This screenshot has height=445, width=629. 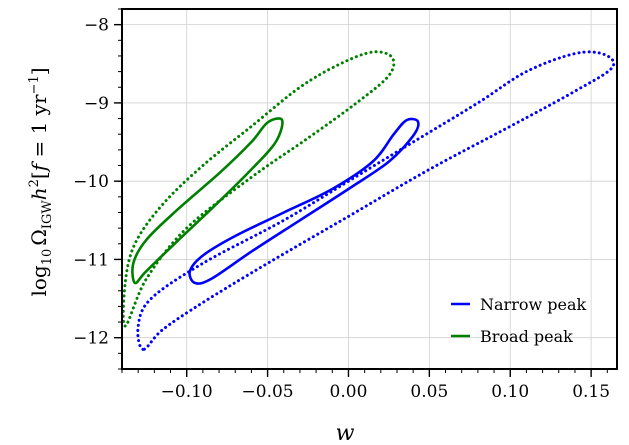 What do you see at coordinates (349, 392) in the screenshot?
I see `x-tick-label: 0.00` at bounding box center [349, 392].